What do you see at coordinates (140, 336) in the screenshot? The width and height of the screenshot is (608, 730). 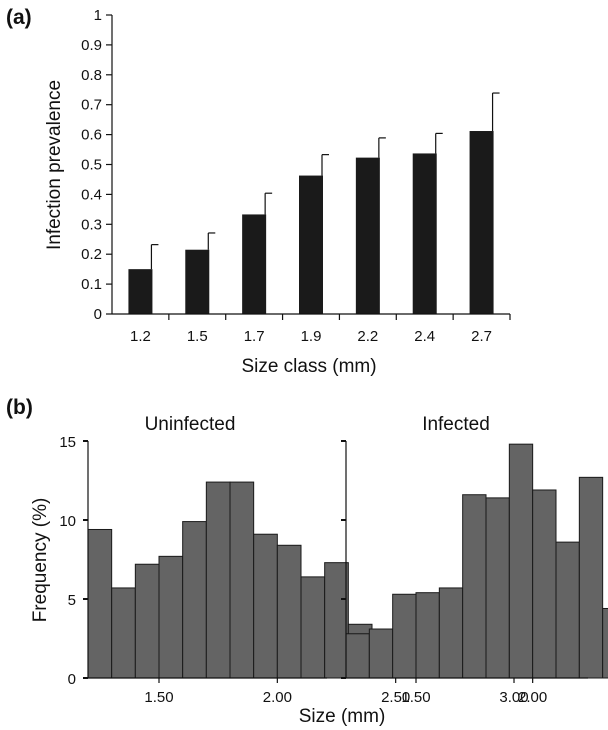 I see `panel-a-x-tick-label: 1.2` at bounding box center [140, 336].